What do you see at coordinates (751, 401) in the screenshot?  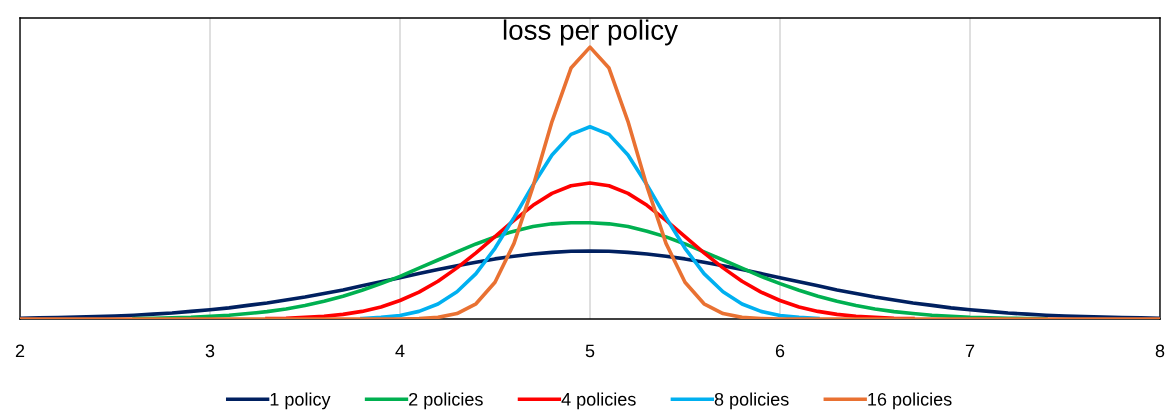 I see `legend-label: 8 policies` at bounding box center [751, 401].